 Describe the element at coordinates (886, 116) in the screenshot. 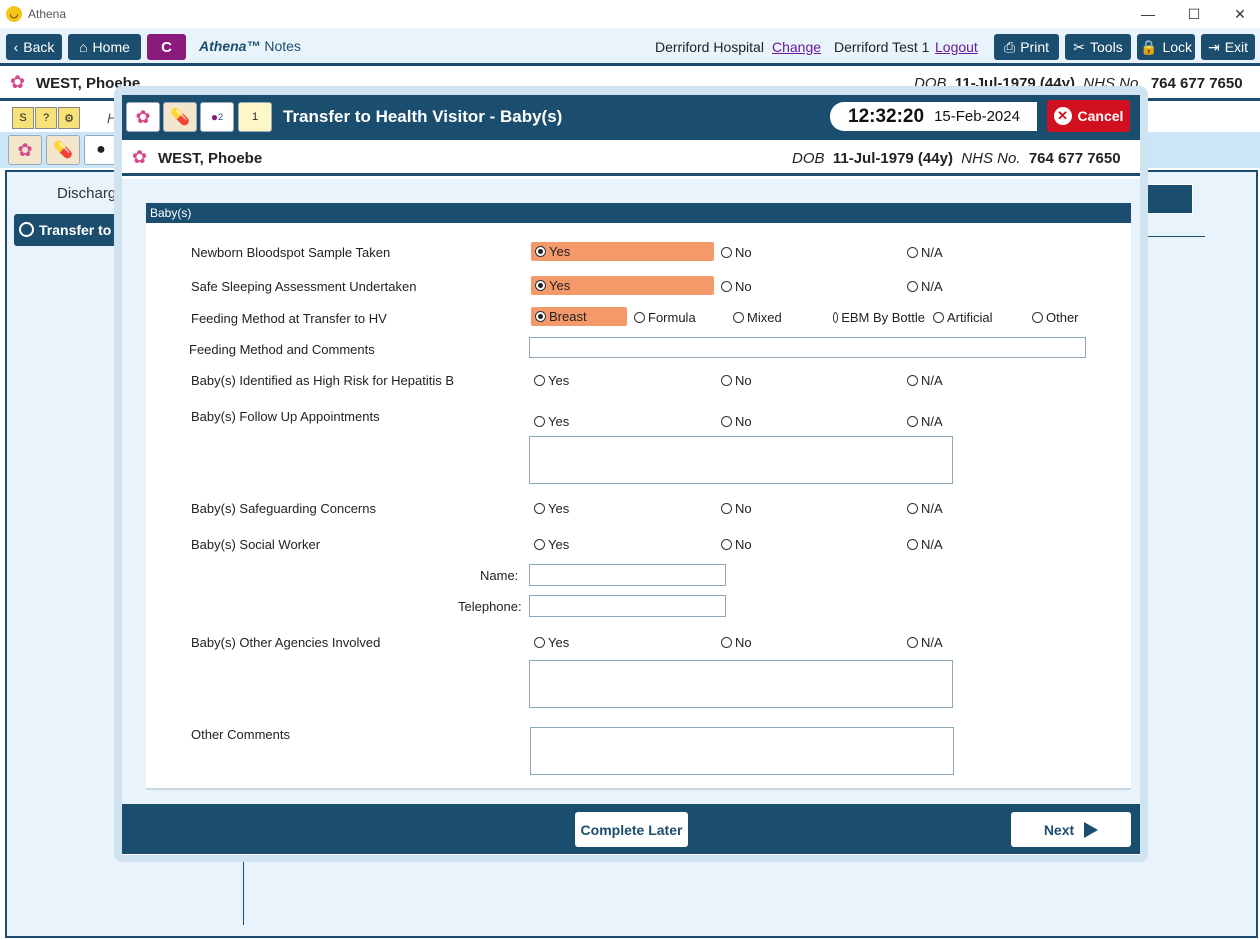

I see `clock-time: 12:32:20` at that location.